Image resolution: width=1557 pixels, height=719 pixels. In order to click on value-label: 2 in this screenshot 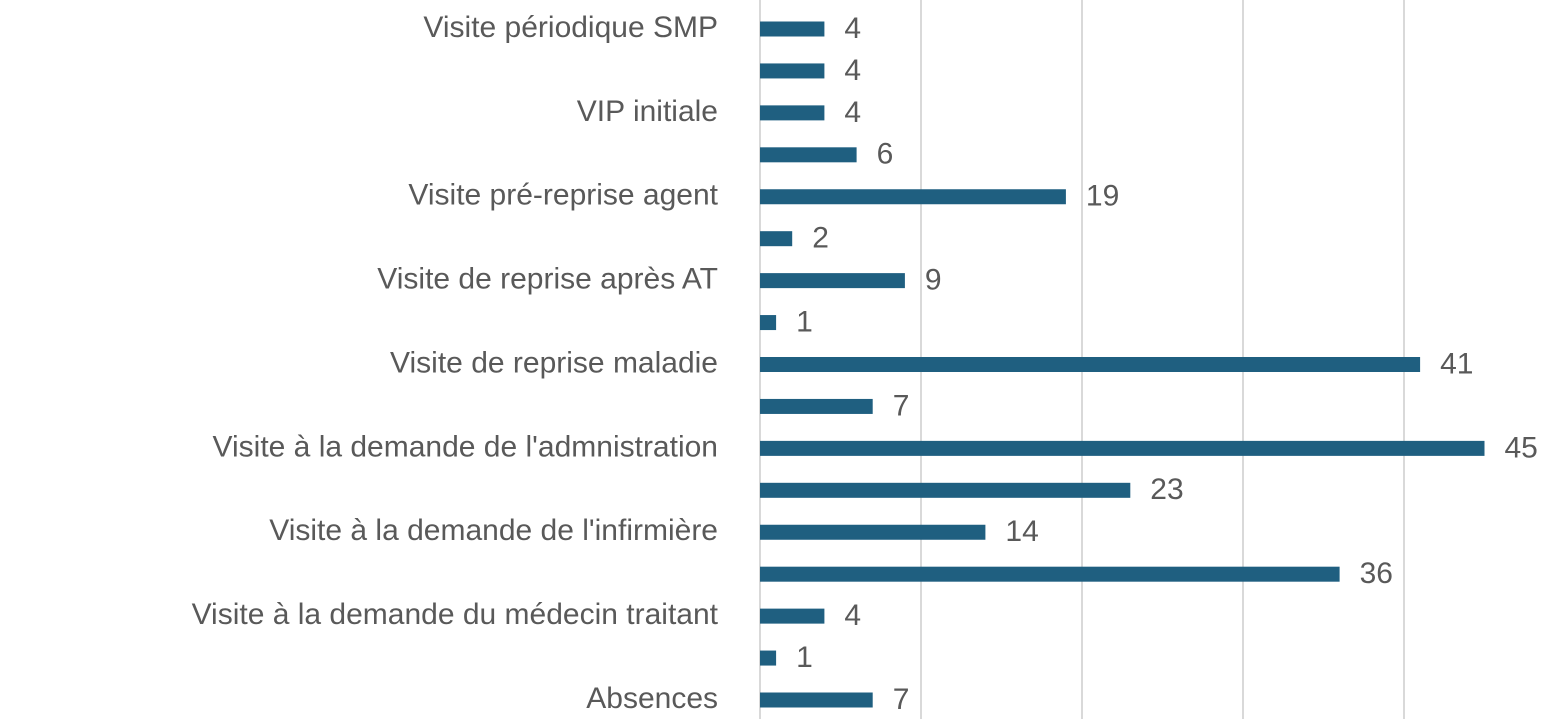, I will do `click(820, 238)`.